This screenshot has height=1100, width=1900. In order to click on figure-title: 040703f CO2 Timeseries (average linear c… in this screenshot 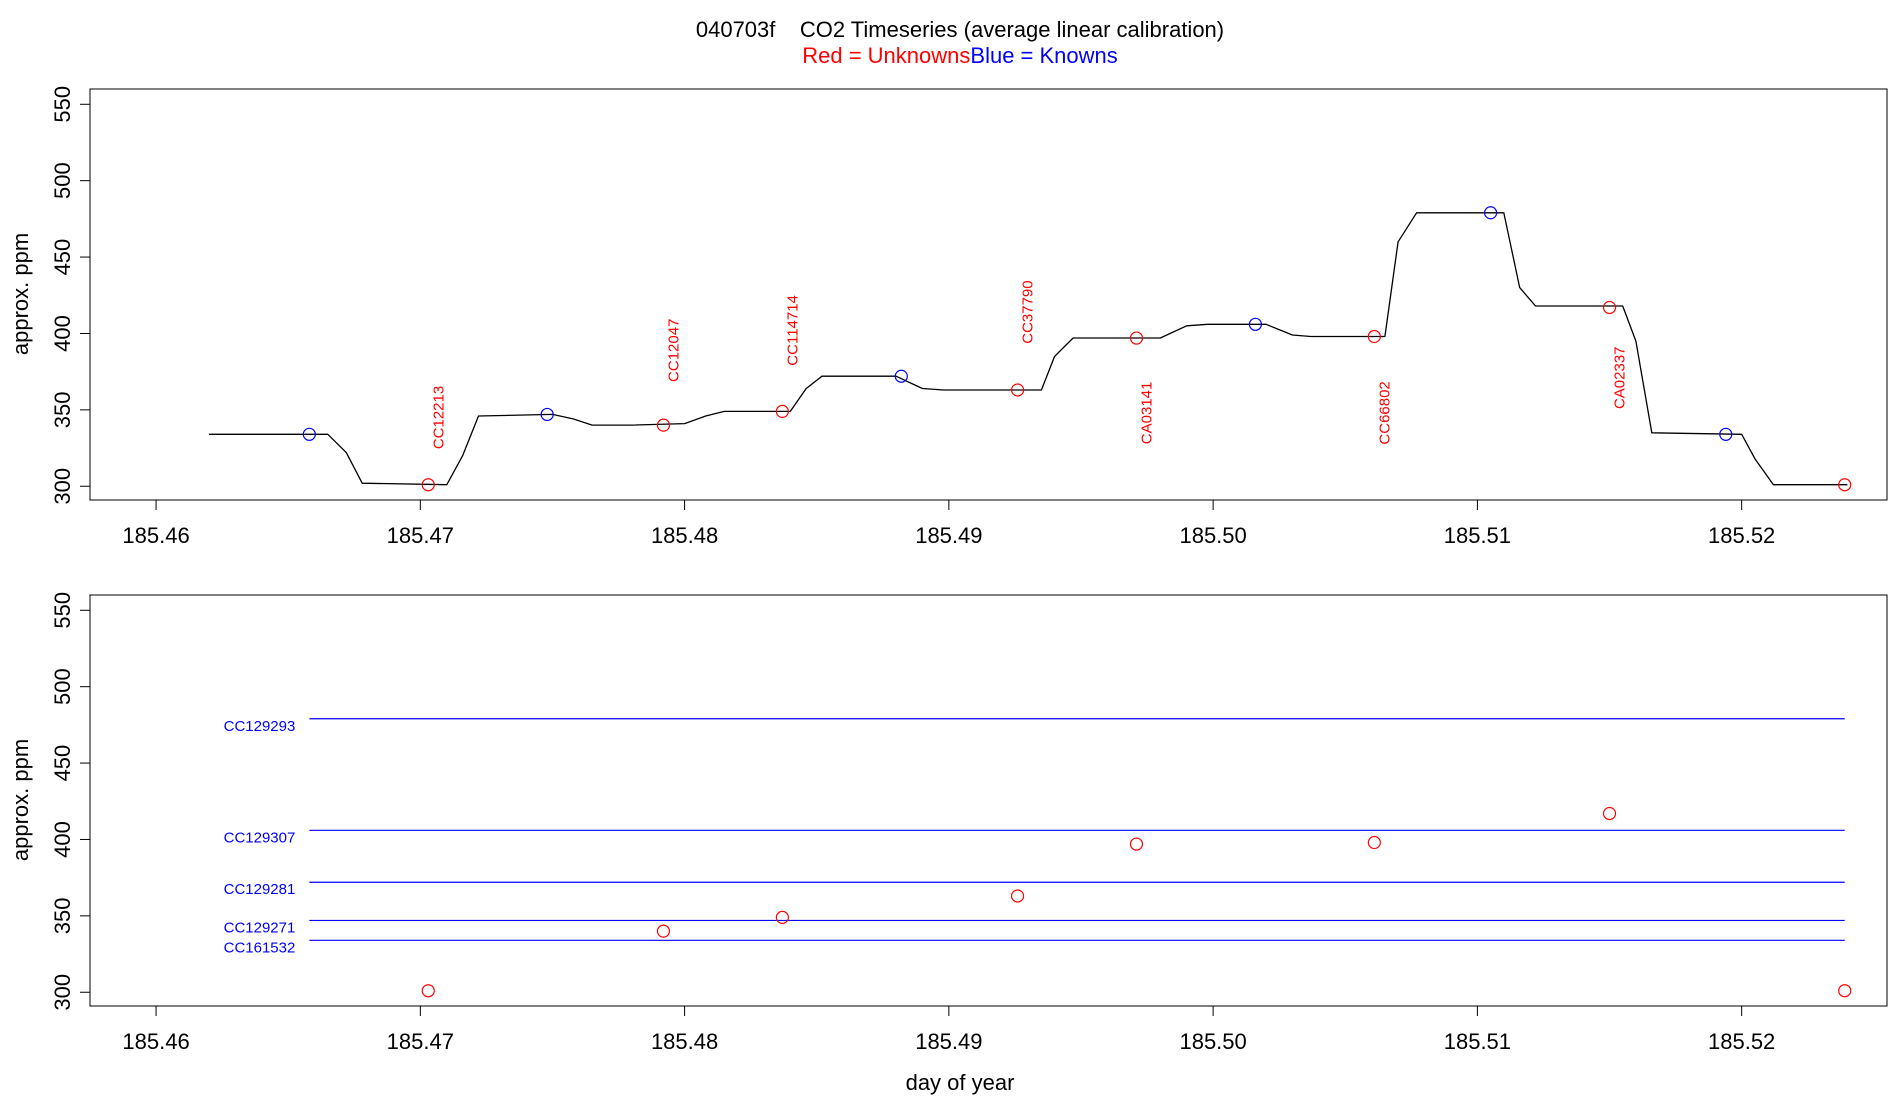, I will do `click(960, 29)`.